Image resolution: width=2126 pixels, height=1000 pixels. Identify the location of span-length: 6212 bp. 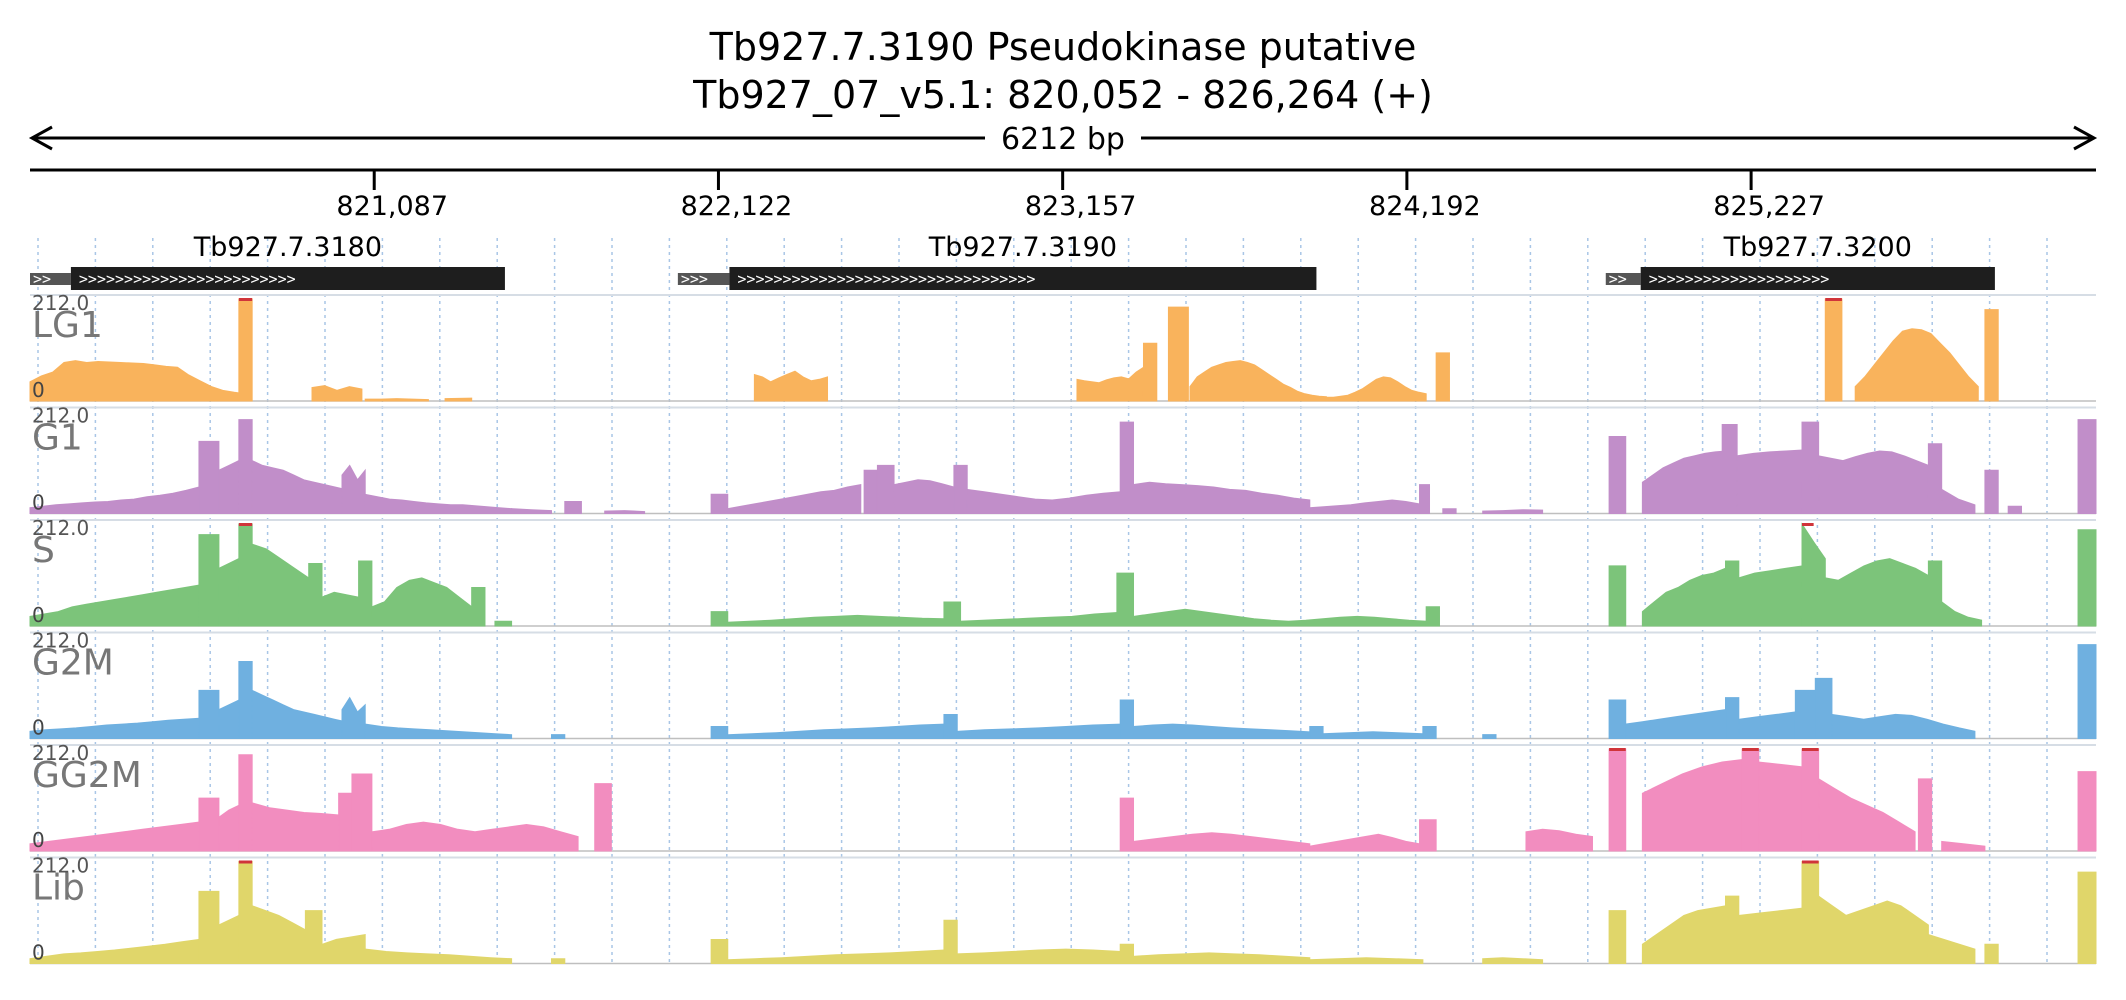
(1063, 139).